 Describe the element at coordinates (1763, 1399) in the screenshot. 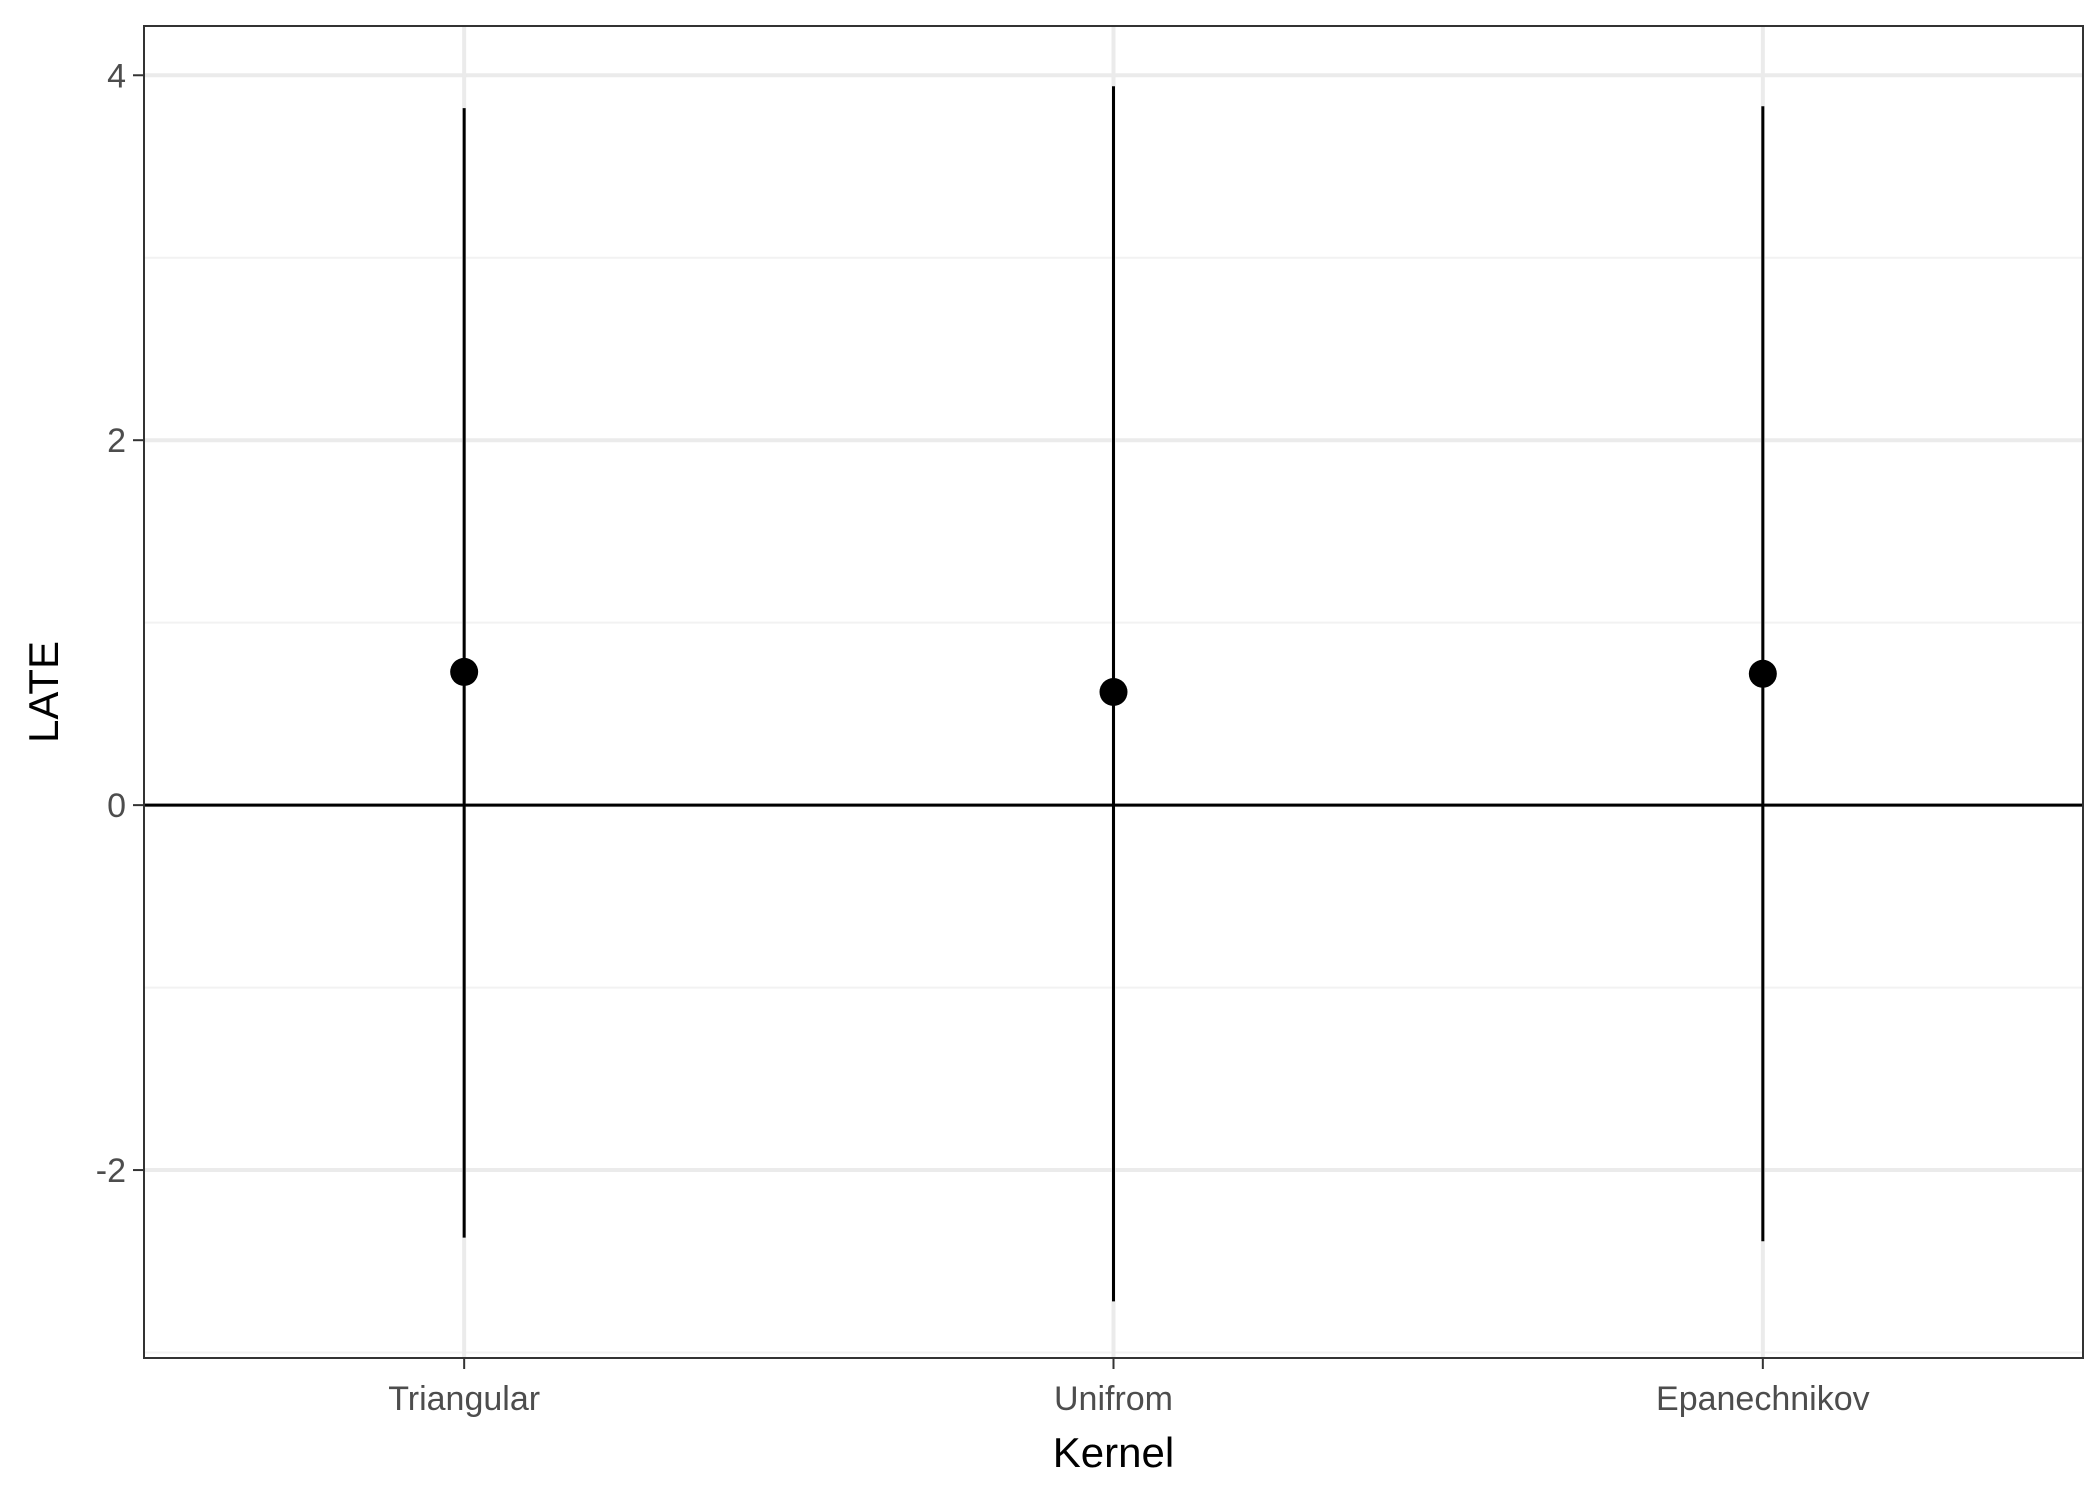

I see `x-tick-label: Epanechnikov` at that location.